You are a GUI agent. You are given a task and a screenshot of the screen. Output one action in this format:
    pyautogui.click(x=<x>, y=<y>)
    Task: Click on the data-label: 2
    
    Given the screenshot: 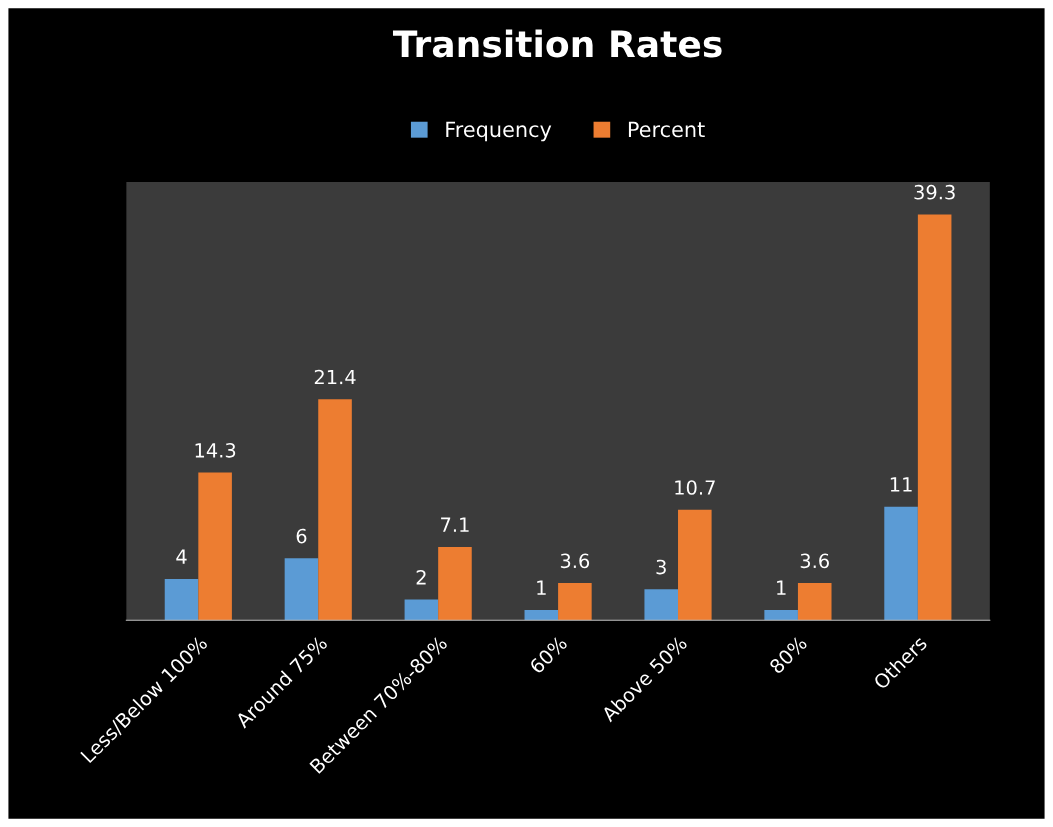 What is the action you would take?
    pyautogui.click(x=421, y=577)
    